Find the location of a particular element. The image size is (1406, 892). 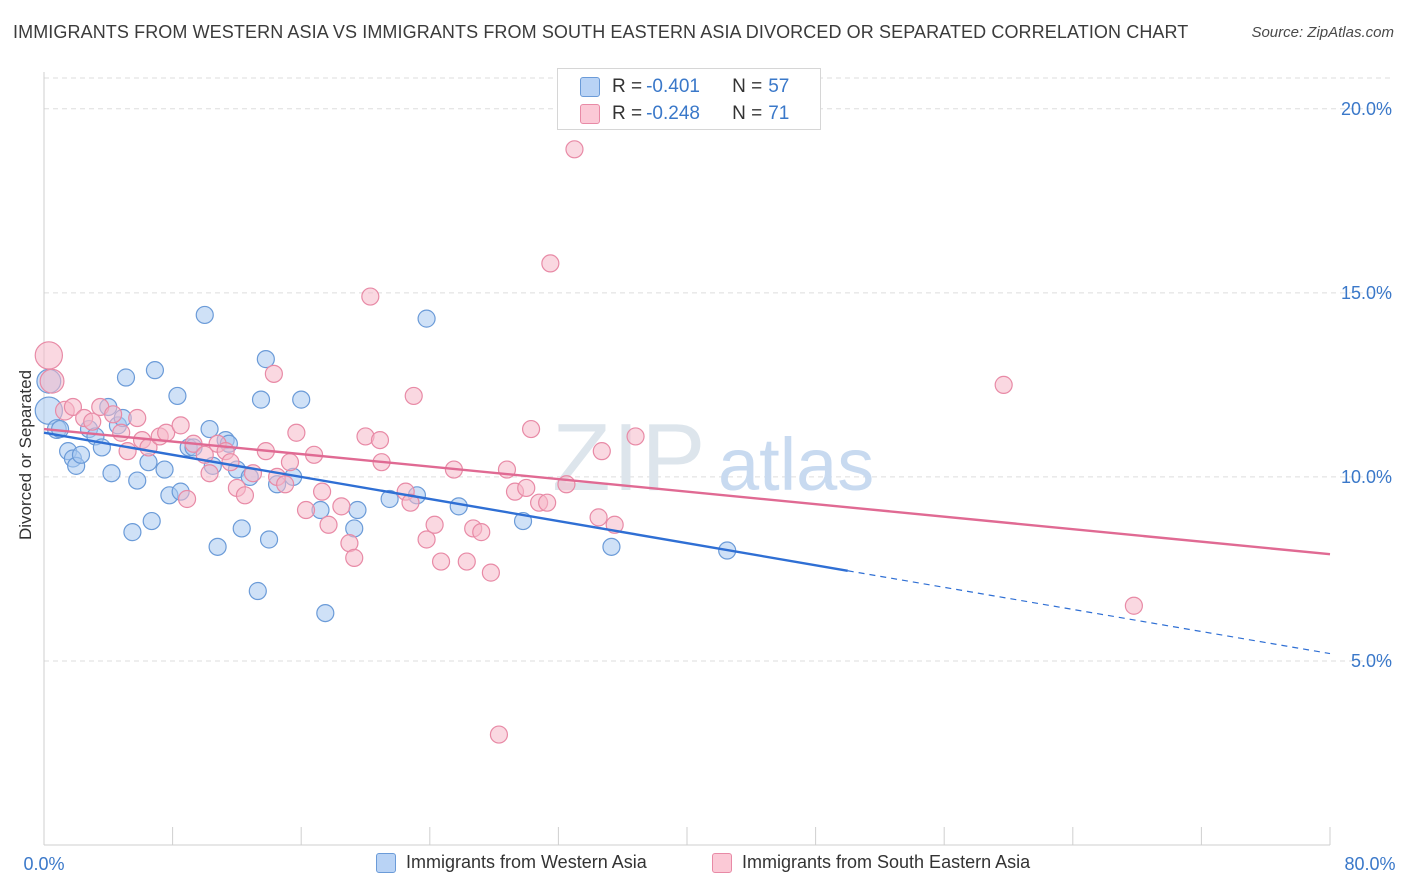

x-tick-label-min: 0.0% is located at coordinates (43, 864).